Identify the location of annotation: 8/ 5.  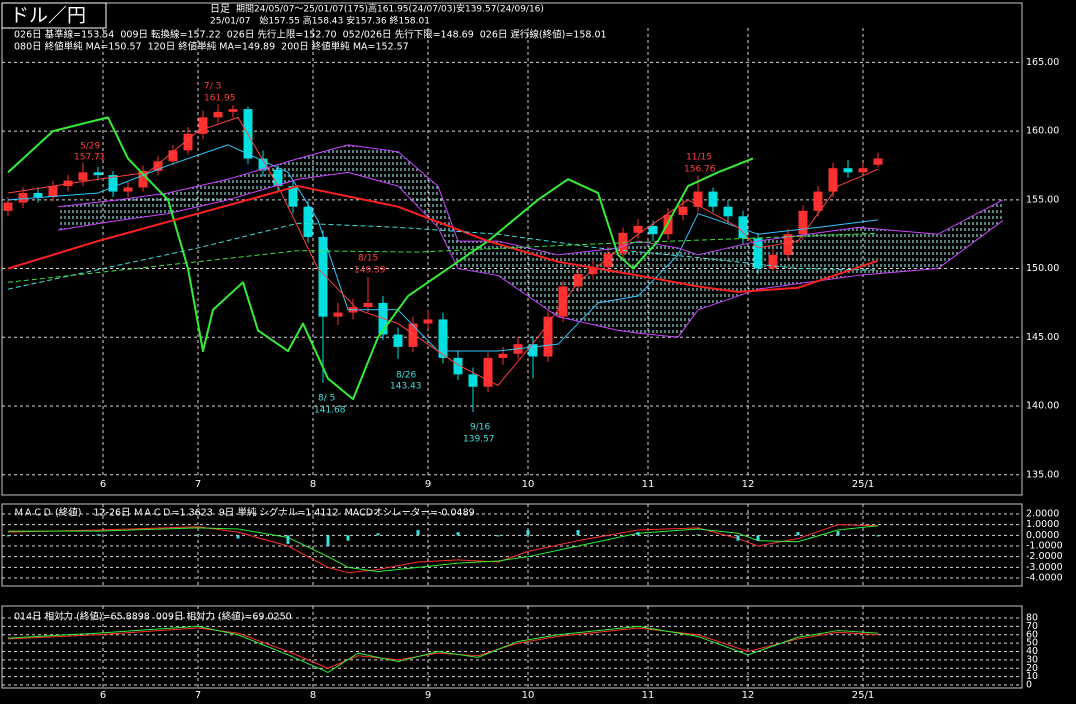
(326, 399).